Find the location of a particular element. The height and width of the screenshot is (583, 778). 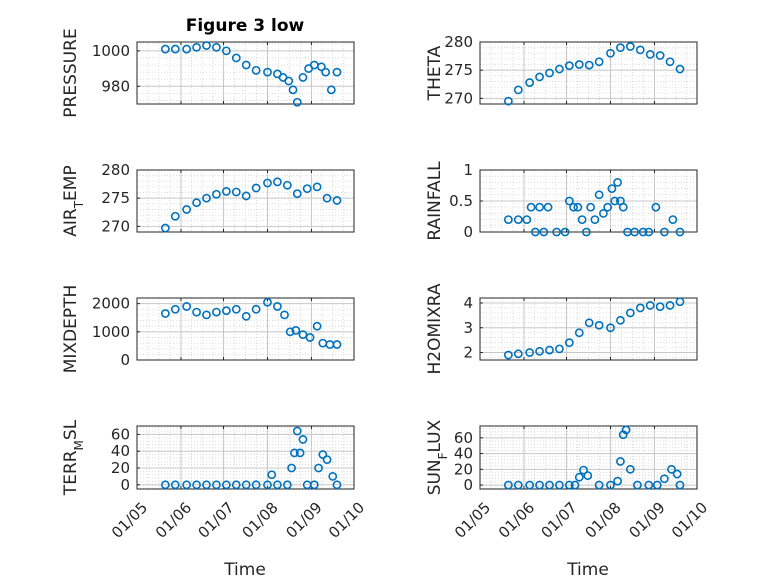

subplot-air-temp: 270 275 280 AIRTEMP is located at coordinates (208, 199).